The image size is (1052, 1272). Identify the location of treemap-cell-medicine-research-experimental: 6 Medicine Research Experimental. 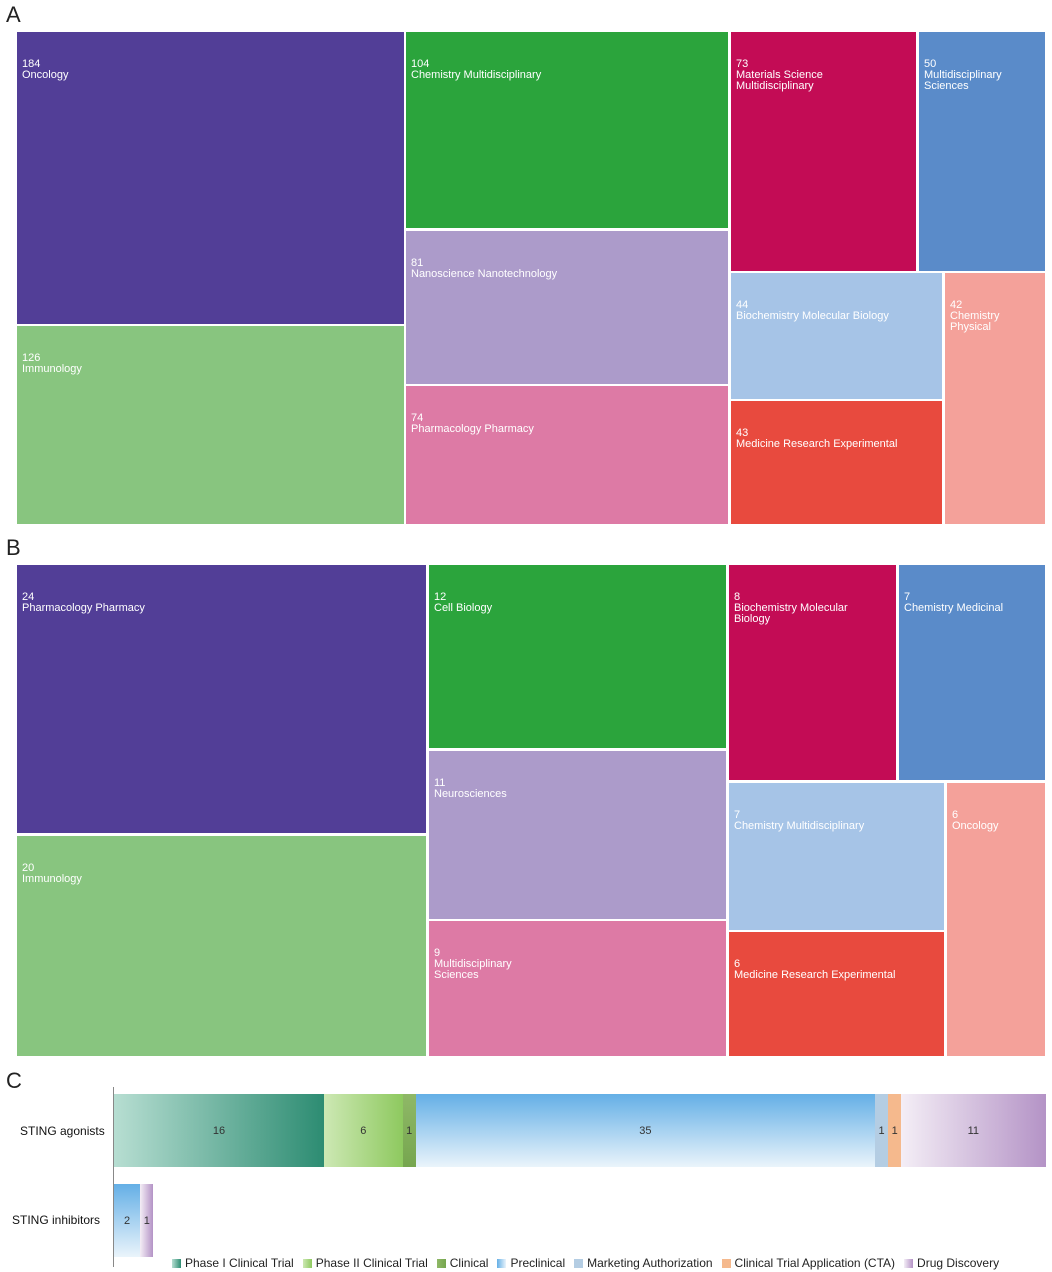
(836, 994).